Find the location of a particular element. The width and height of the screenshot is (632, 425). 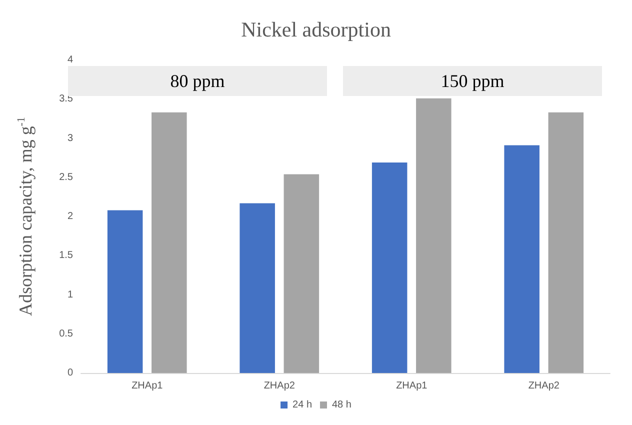

y-tick-label: 2 is located at coordinates (70, 216).